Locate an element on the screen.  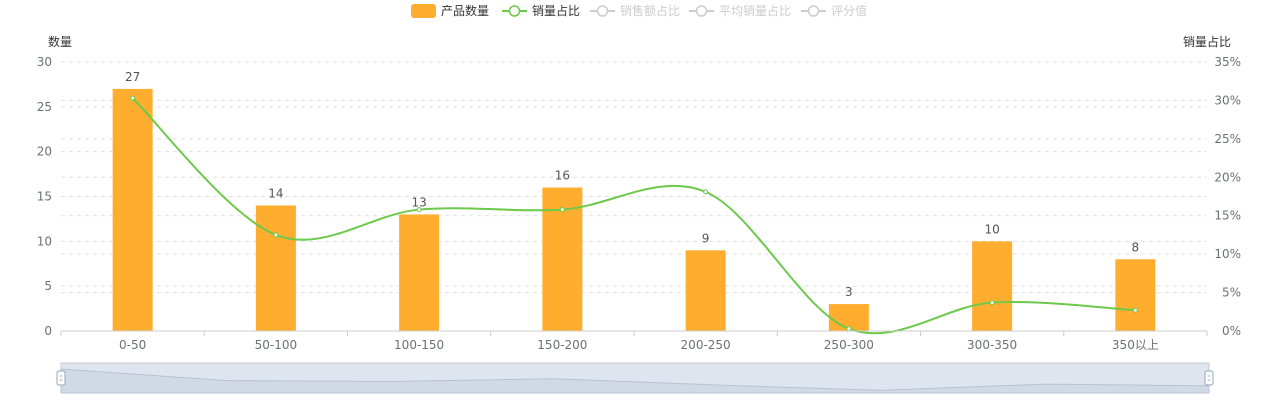
x-tick-label: 200-250 is located at coordinates (706, 345).